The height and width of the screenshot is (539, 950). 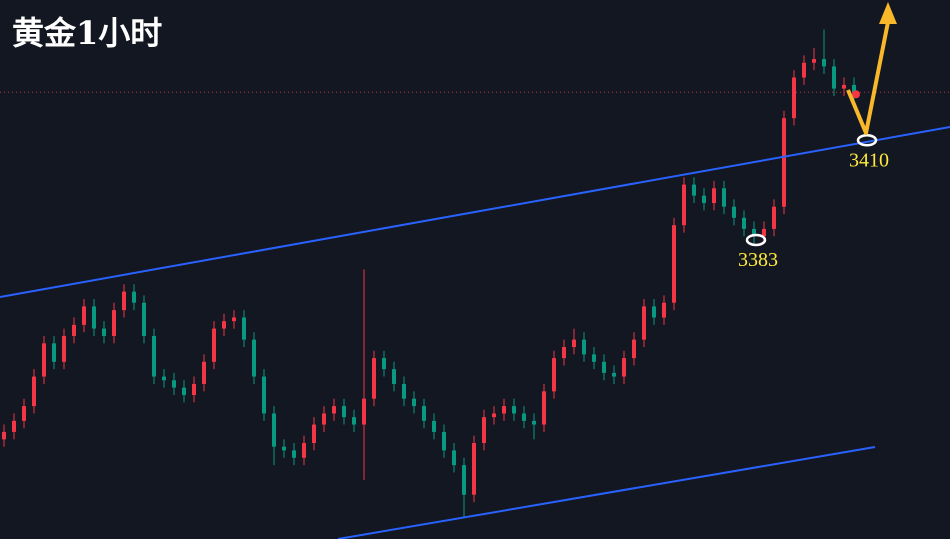 I want to click on level-label: 3410, so click(x=869, y=160).